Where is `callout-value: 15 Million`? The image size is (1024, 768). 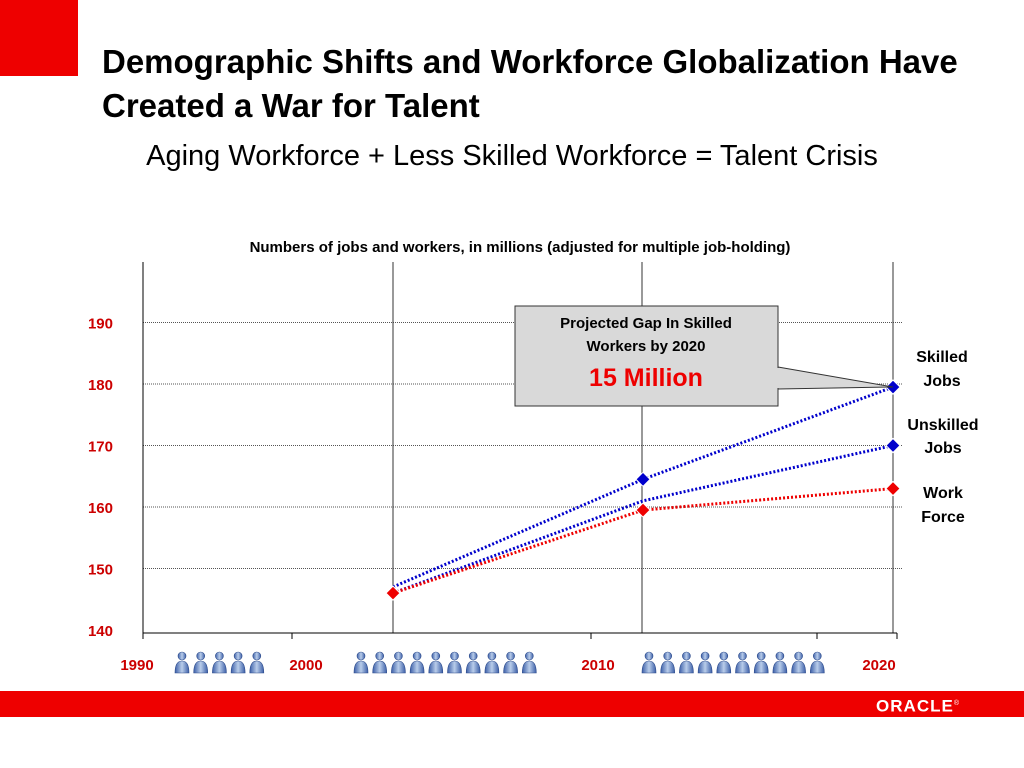 callout-value: 15 Million is located at coordinates (646, 378).